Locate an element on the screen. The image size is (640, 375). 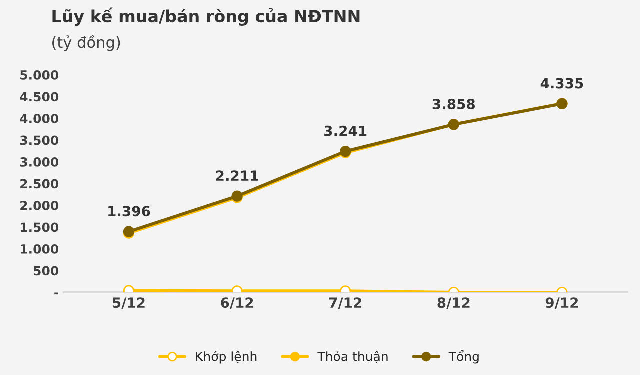
y-tick-label: 4.500 is located at coordinates (39, 97).